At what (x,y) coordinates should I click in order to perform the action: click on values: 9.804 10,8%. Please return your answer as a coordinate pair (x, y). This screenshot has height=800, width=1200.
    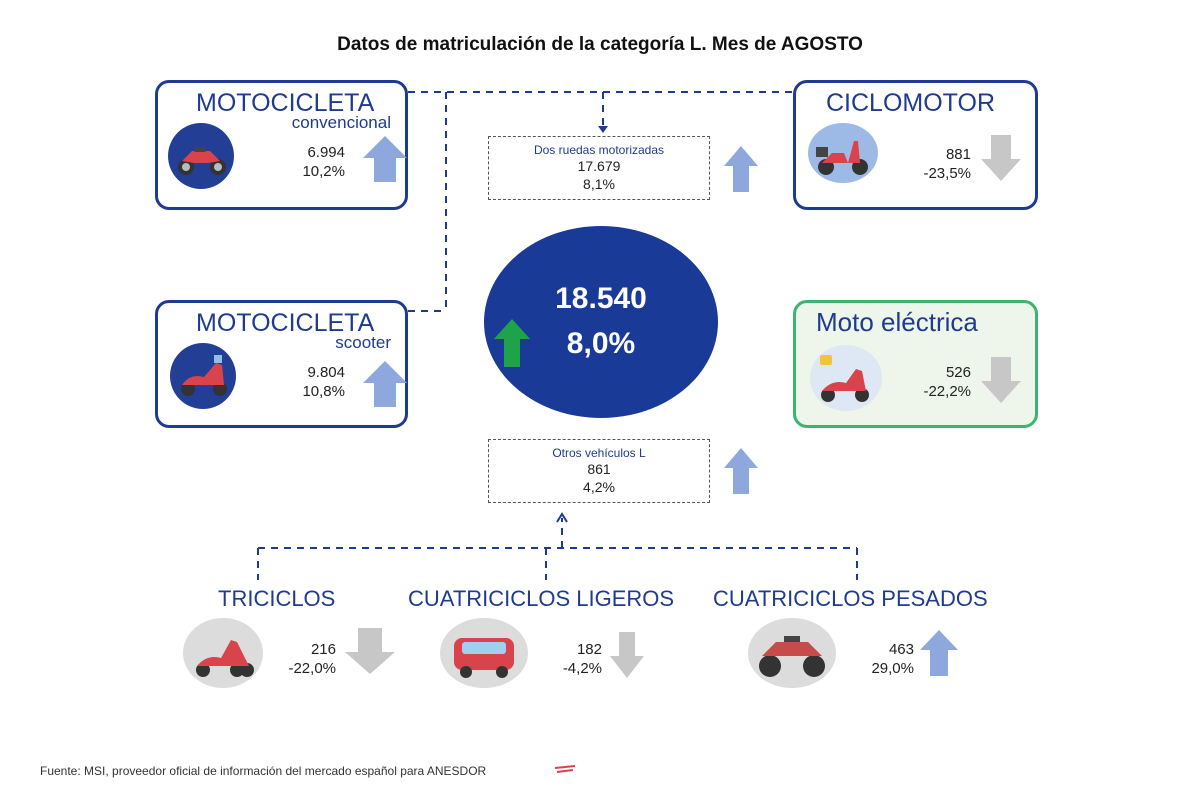
    Looking at the image, I should click on (323, 382).